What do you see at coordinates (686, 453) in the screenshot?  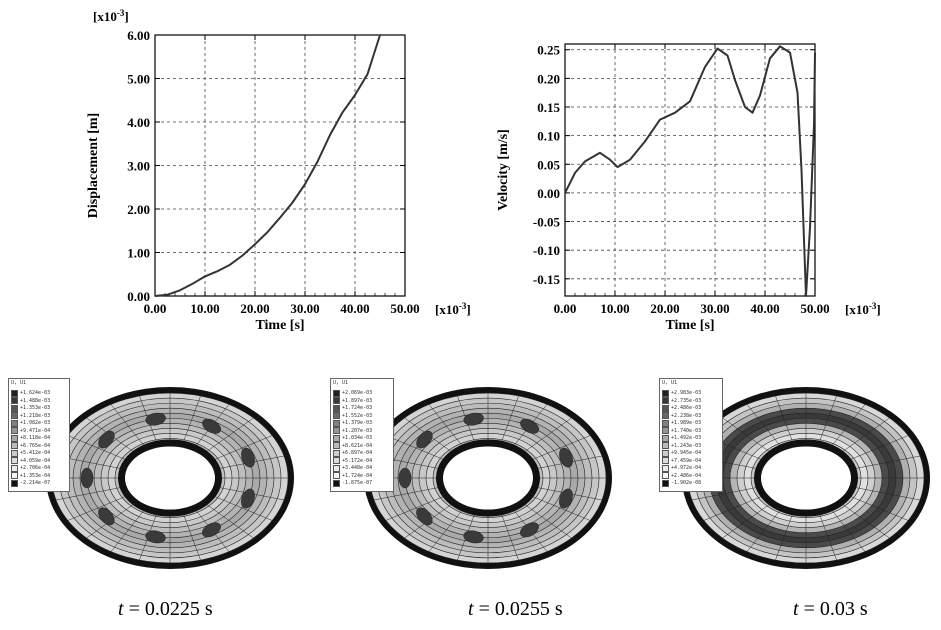 I see `legend-value: +9.945e-04` at bounding box center [686, 453].